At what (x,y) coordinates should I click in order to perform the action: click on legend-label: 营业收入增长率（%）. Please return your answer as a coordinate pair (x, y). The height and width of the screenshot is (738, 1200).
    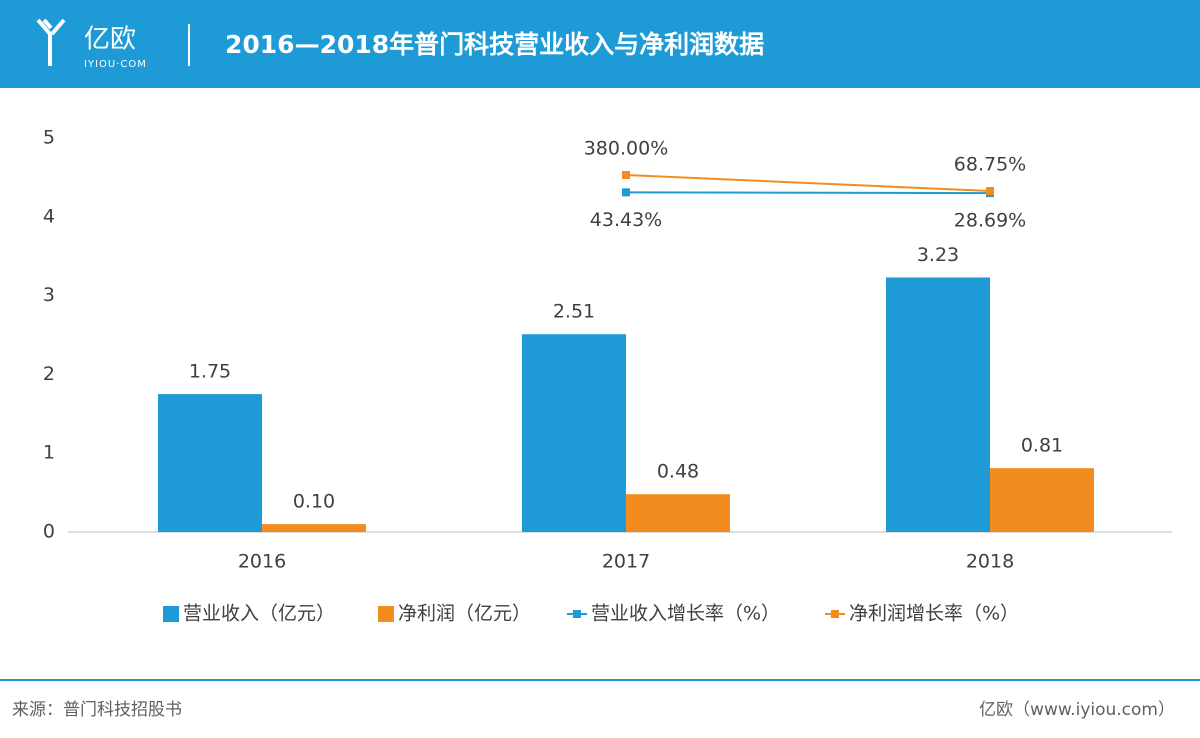
    Looking at the image, I should click on (685, 614).